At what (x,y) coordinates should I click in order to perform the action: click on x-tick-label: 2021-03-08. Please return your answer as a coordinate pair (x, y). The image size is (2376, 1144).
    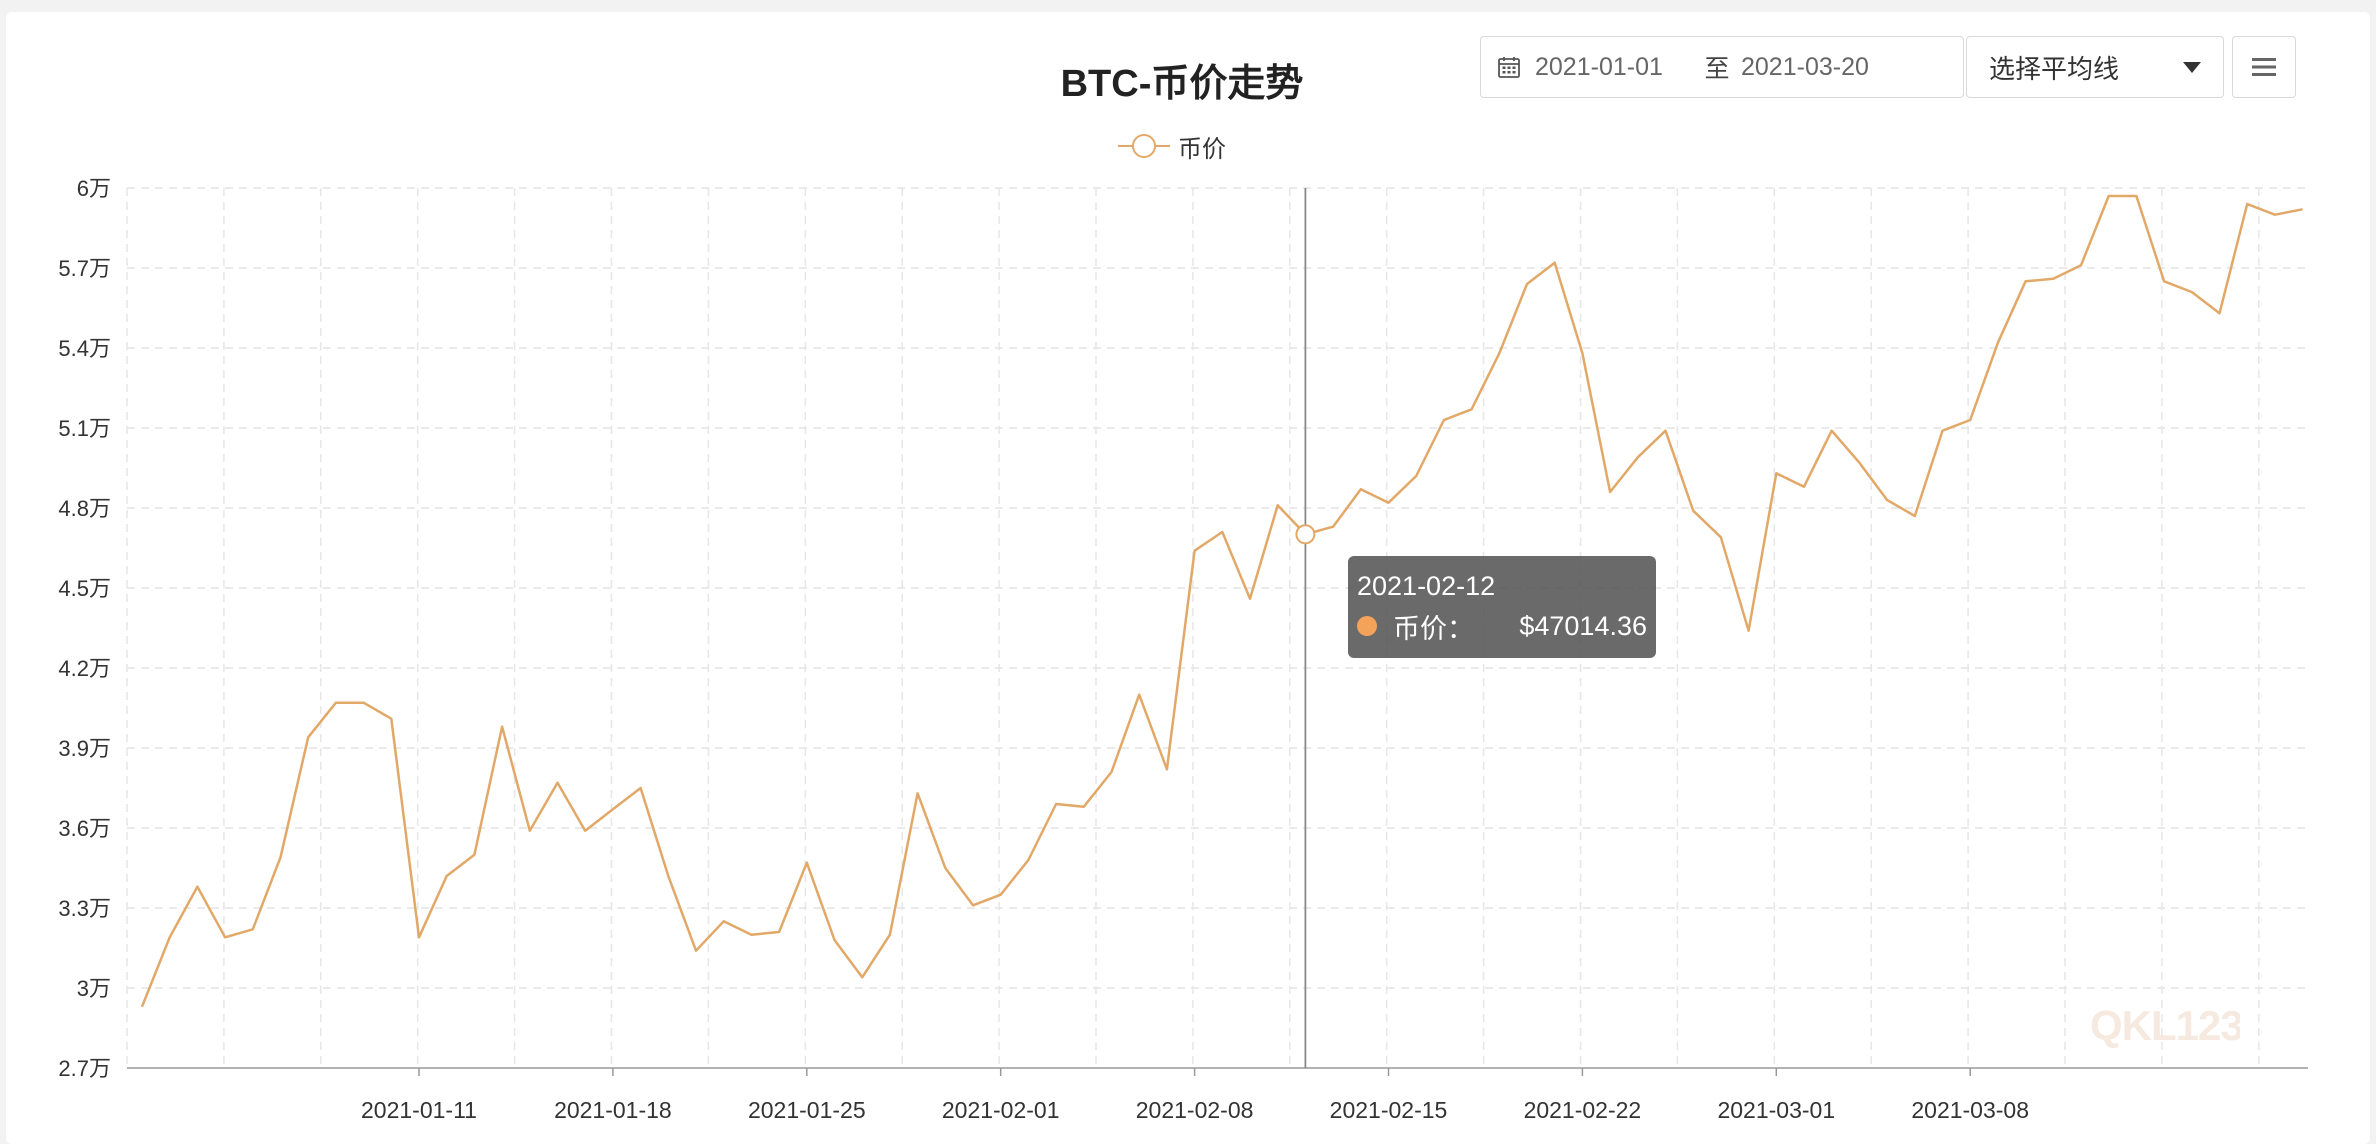
    Looking at the image, I should click on (1970, 1110).